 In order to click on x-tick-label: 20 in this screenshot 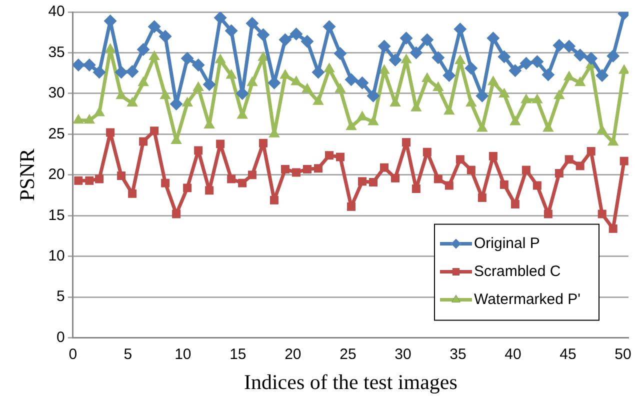, I will do `click(293, 354)`.